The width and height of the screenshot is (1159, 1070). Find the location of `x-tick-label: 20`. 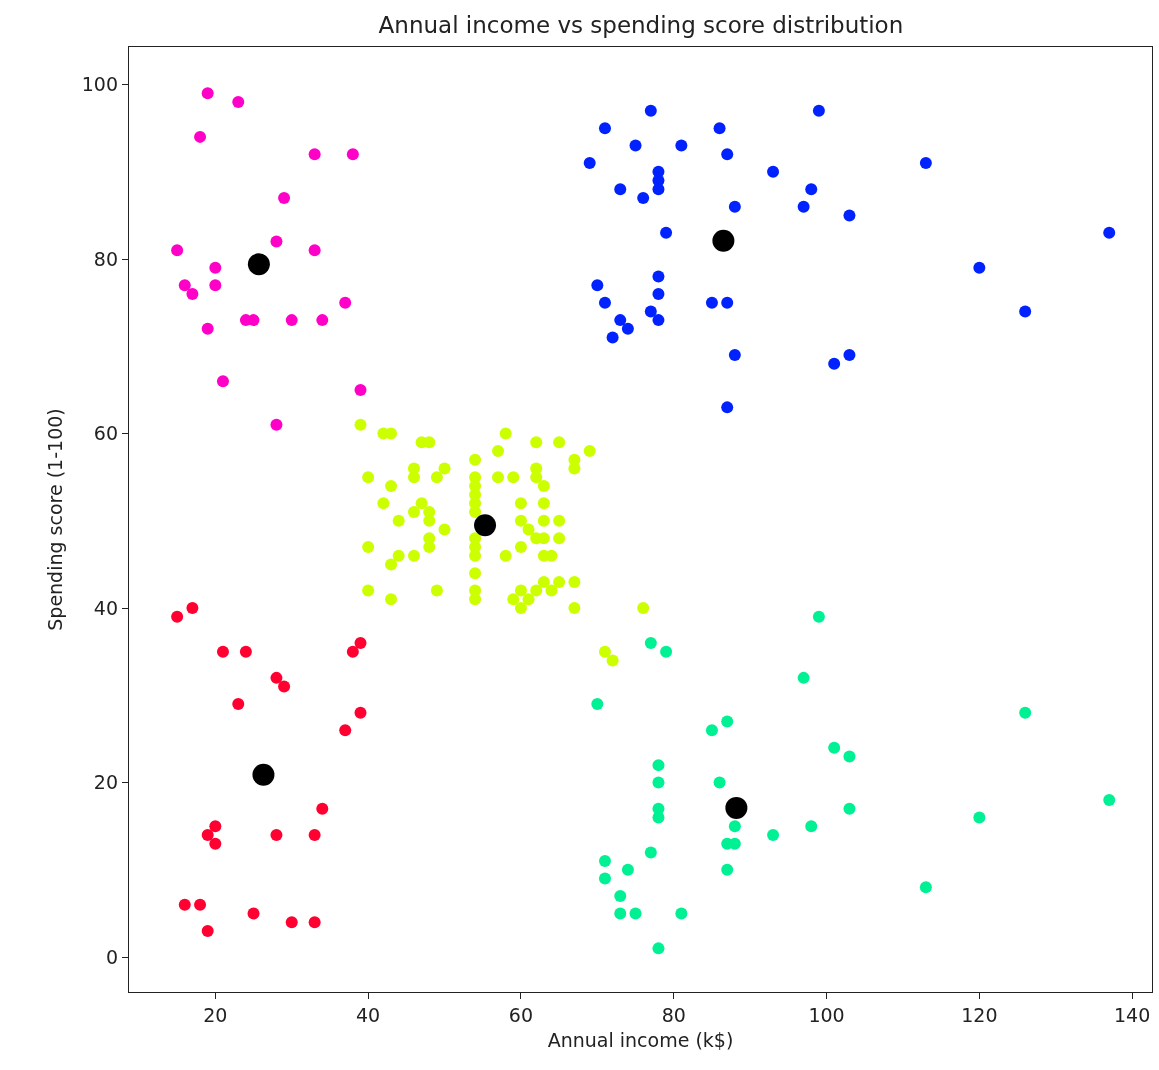

x-tick-label: 20 is located at coordinates (215, 1014).